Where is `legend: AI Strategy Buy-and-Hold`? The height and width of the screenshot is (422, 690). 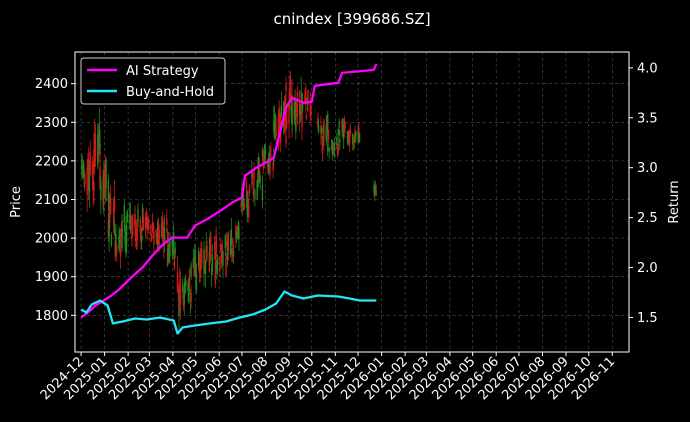
legend: AI Strategy Buy-and-Hold is located at coordinates (153, 81).